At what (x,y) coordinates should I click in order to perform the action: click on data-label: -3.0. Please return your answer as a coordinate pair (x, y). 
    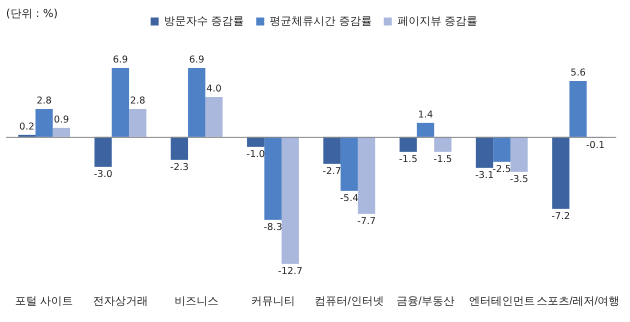
    Looking at the image, I should click on (103, 174).